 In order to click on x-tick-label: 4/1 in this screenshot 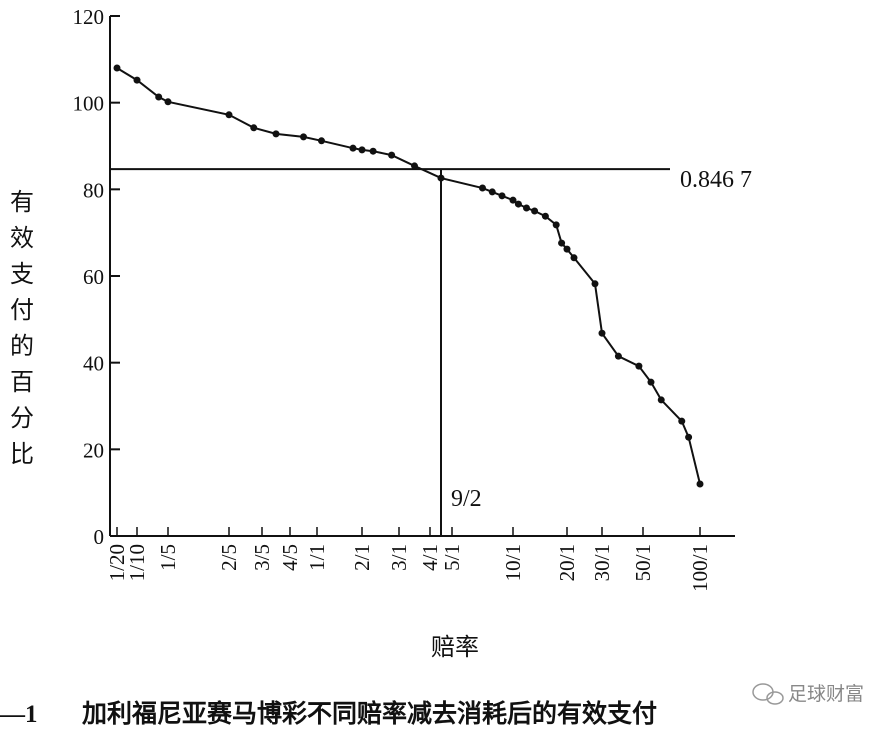, I will do `click(430, 557)`.